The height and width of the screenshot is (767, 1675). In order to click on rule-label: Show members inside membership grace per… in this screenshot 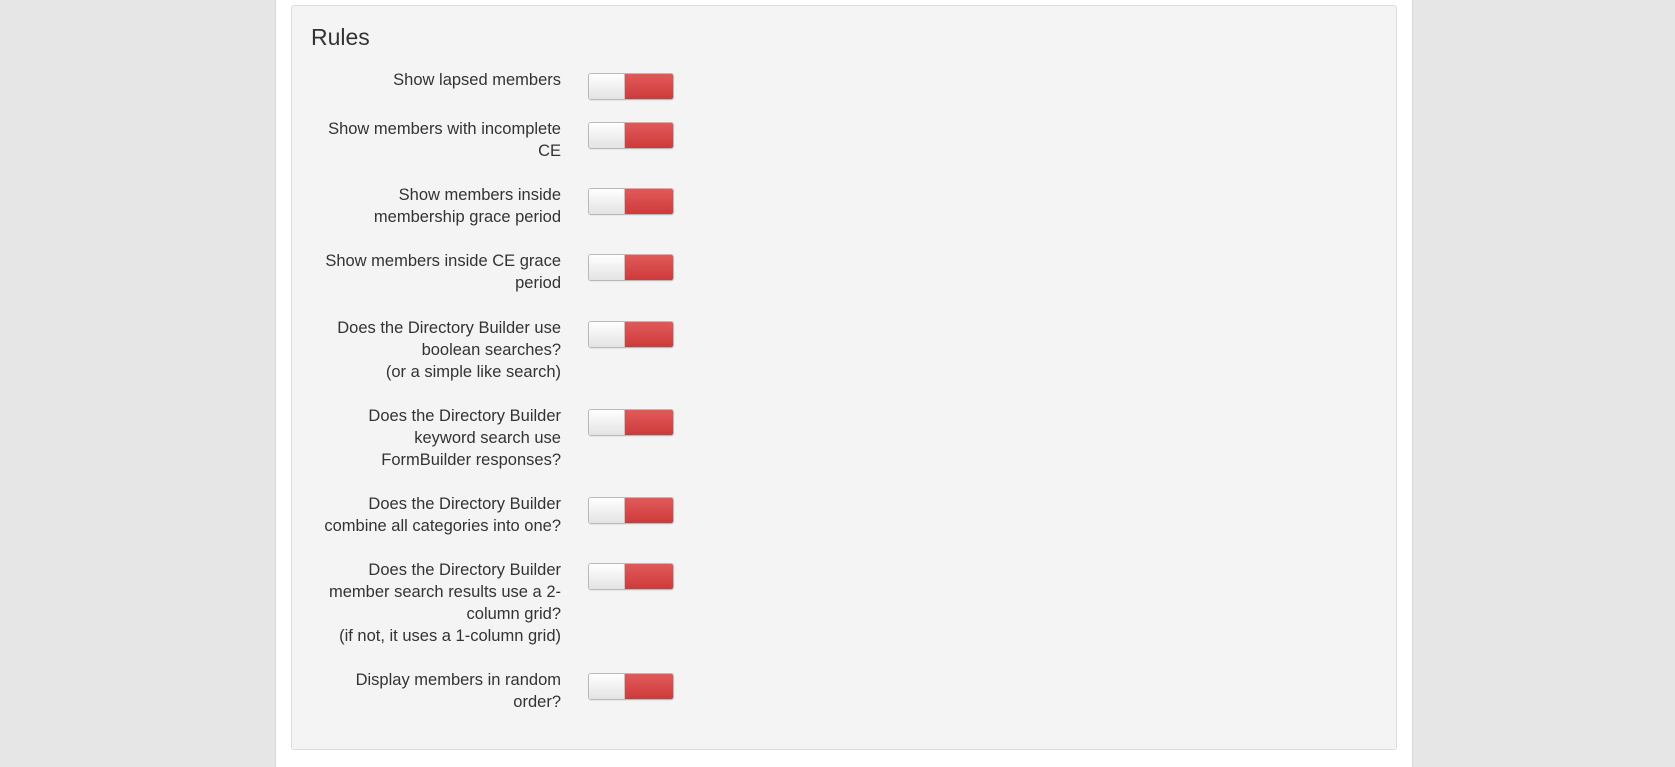, I will do `click(467, 206)`.